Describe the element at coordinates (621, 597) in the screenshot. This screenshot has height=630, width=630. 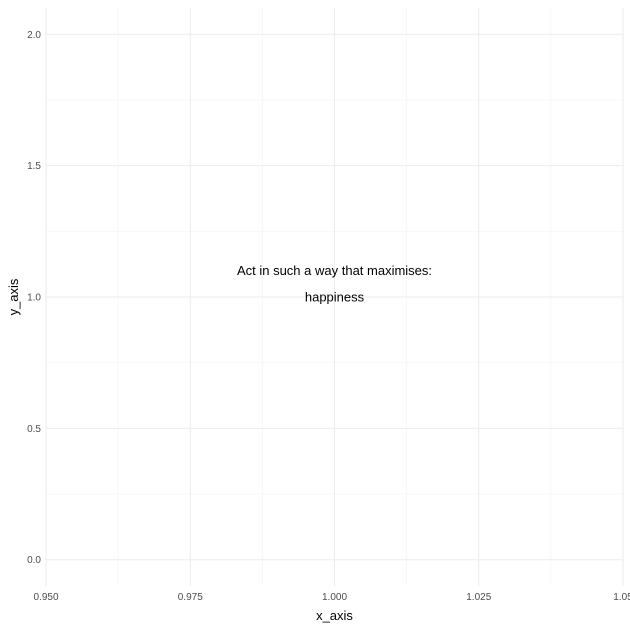
I see `x-tick-label: 1.05` at that location.